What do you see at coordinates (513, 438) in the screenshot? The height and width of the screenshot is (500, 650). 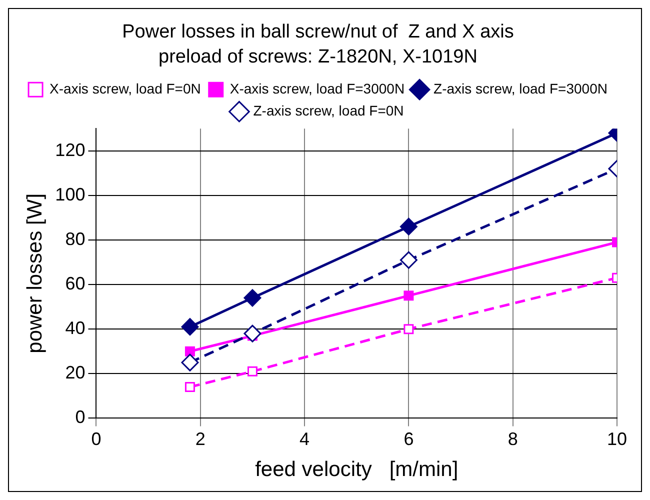 I see `x-tick-label: 8` at bounding box center [513, 438].